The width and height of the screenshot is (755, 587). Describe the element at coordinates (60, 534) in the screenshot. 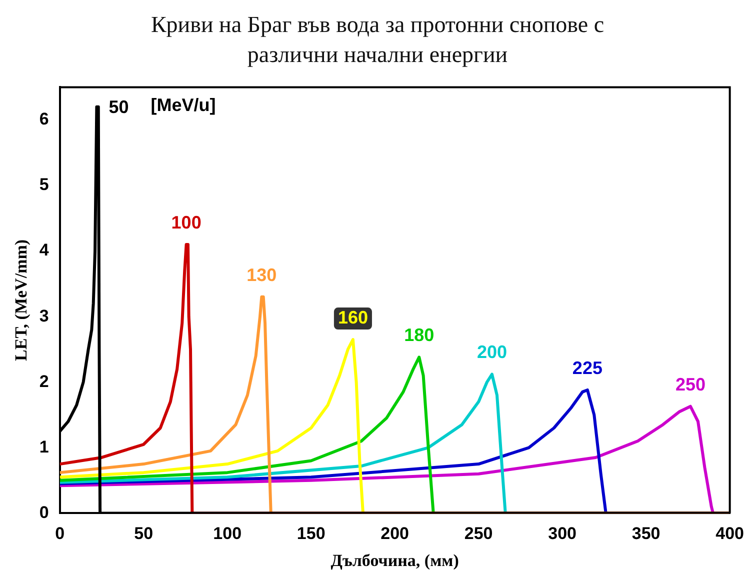

I see `x-tick-label: 0` at that location.